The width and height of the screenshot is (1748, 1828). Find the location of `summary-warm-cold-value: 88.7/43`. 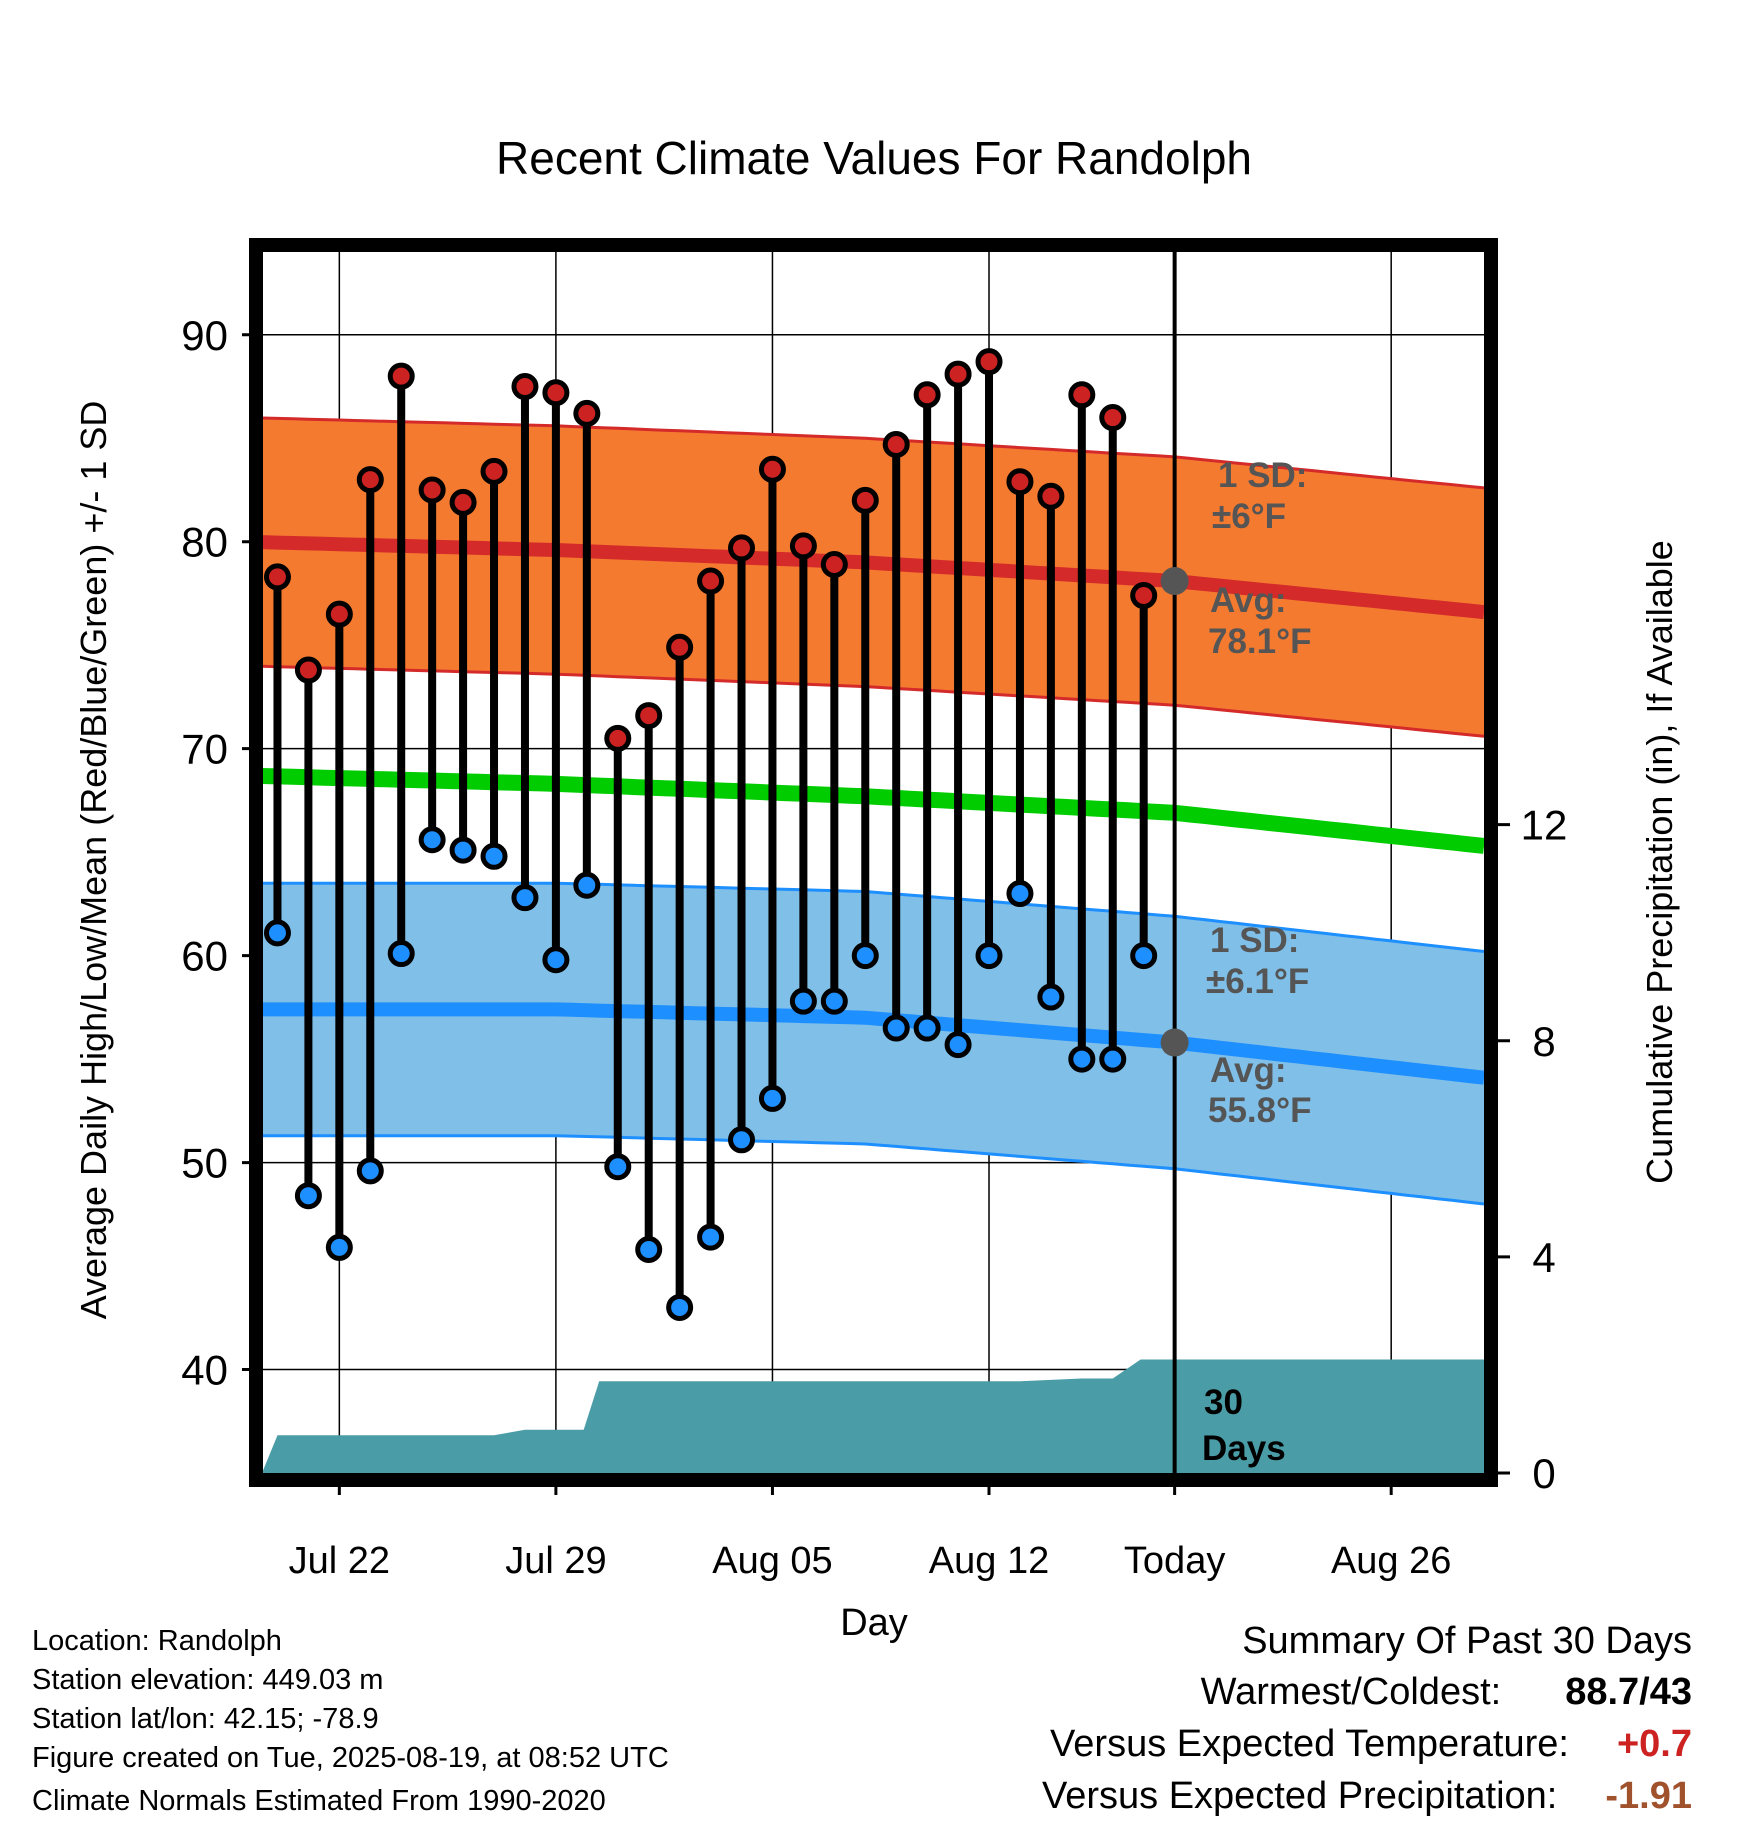

summary-warm-cold-value: 88.7/43 is located at coordinates (1628, 1692).